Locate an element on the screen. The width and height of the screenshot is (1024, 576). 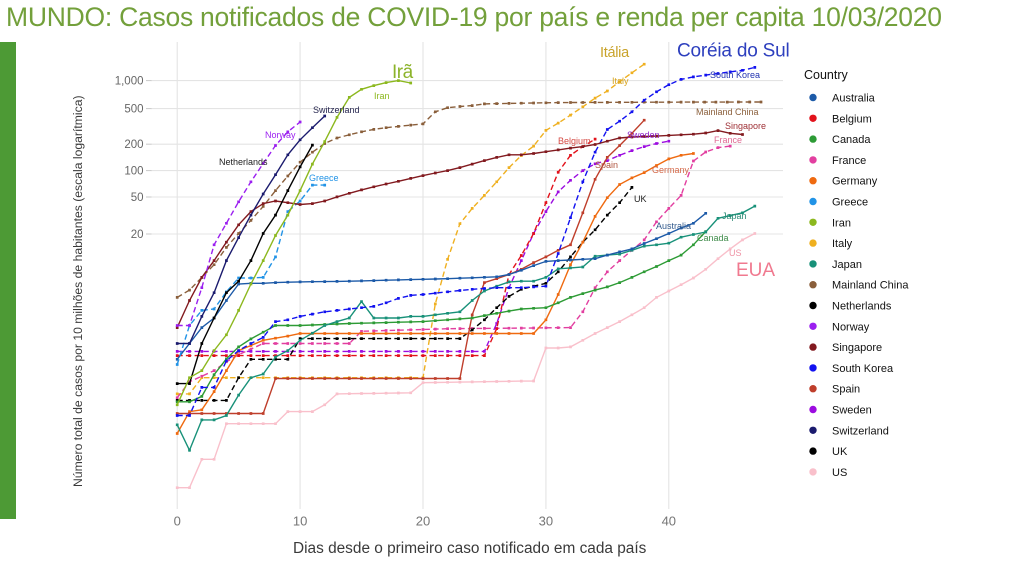
svg-text: 0 is located at coordinates (177, 521).